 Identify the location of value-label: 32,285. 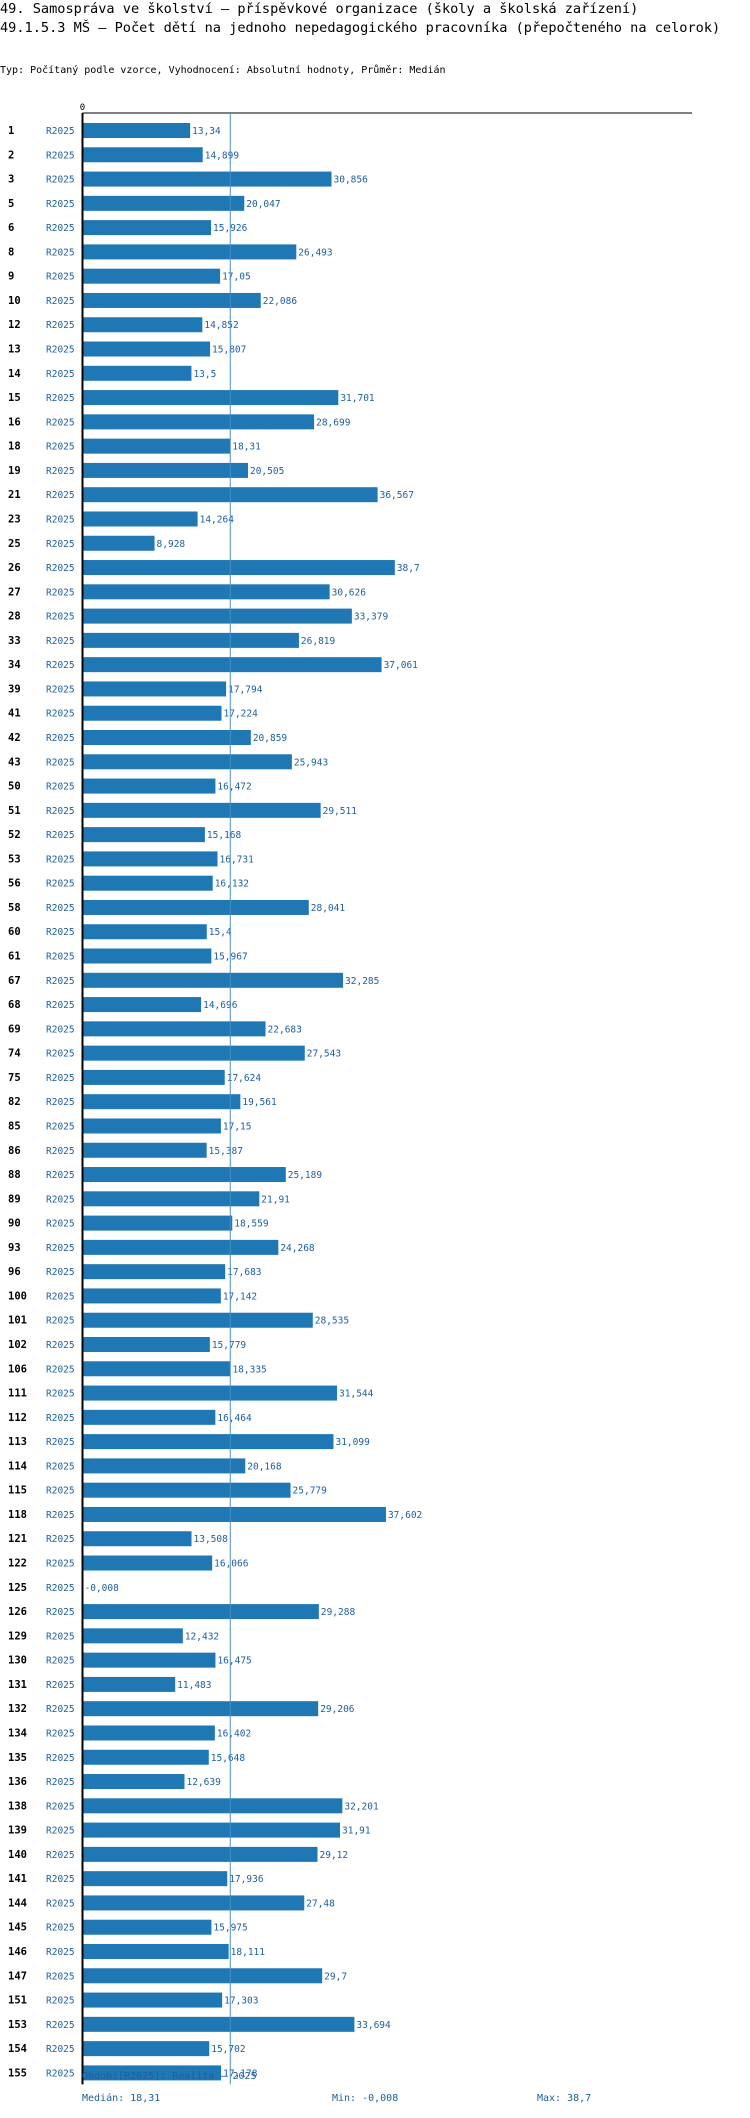
(362, 981).